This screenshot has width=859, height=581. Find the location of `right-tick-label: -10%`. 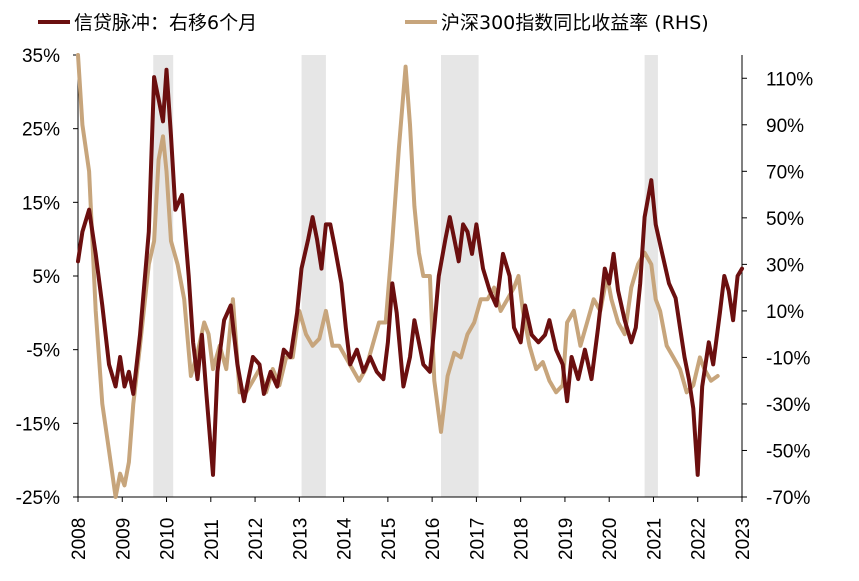

right-tick-label: -10% is located at coordinates (788, 358).